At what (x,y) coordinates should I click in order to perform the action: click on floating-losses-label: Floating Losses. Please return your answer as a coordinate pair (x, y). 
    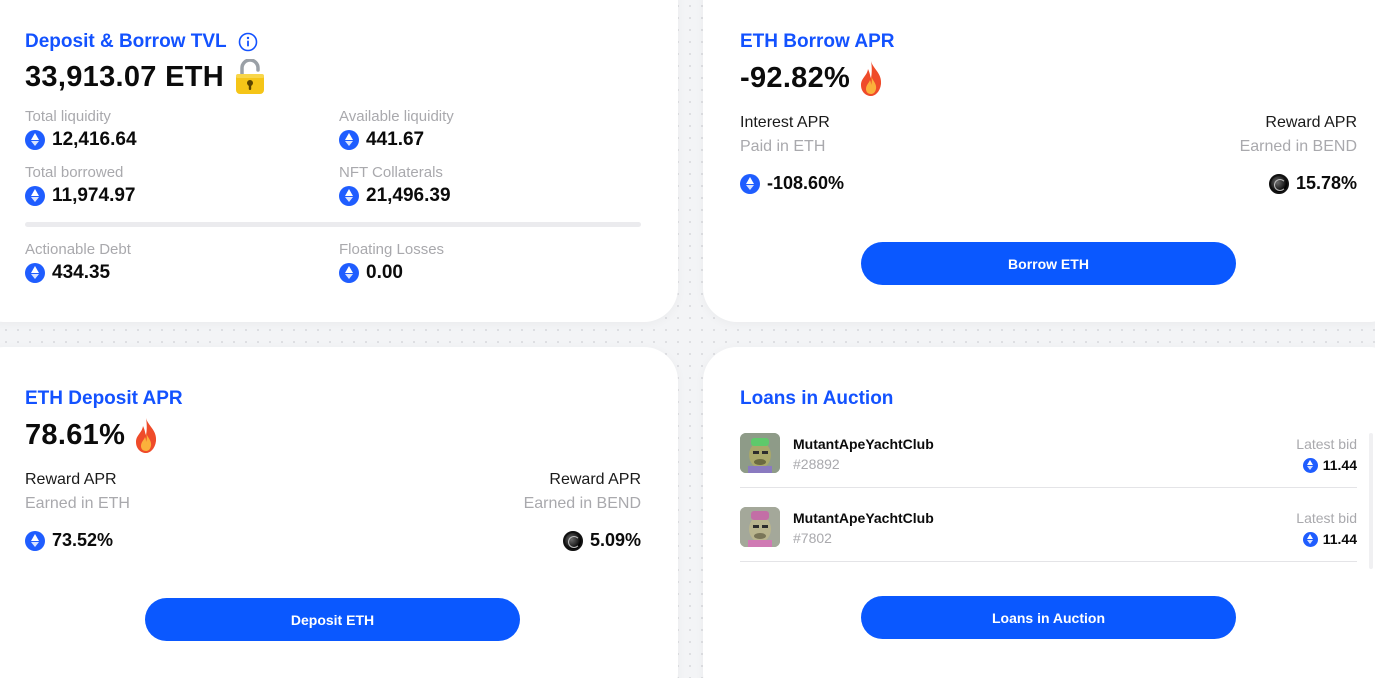
    Looking at the image, I should click on (392, 249).